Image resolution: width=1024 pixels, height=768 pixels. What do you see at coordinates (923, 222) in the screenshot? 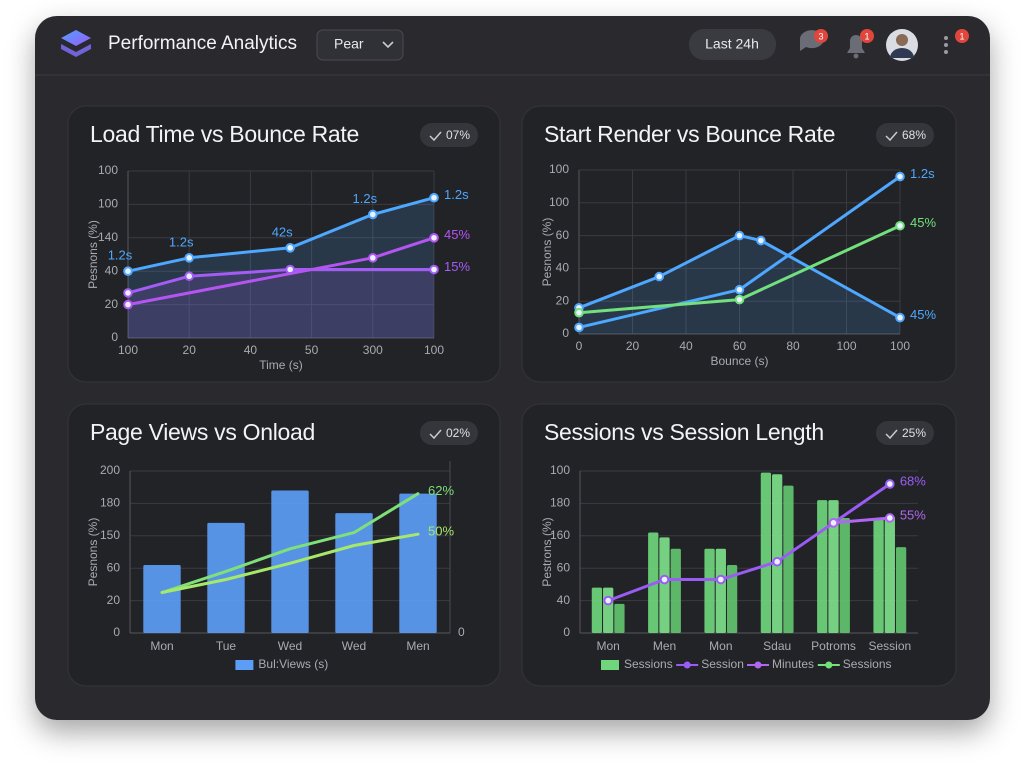
I see `value-label: 45%` at bounding box center [923, 222].